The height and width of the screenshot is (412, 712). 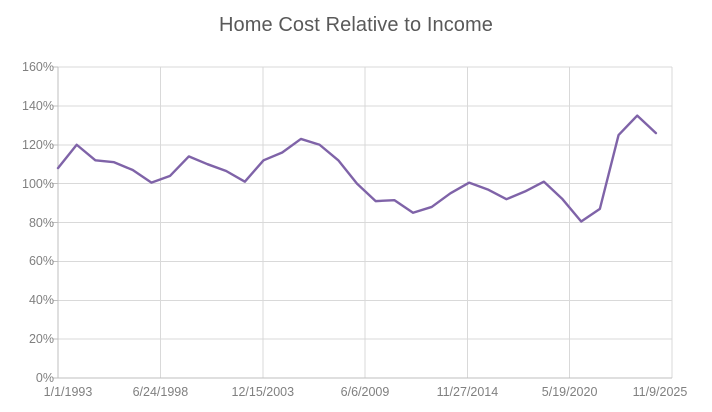 I want to click on x-axis-tick-label: 11/27/2014, so click(x=467, y=392).